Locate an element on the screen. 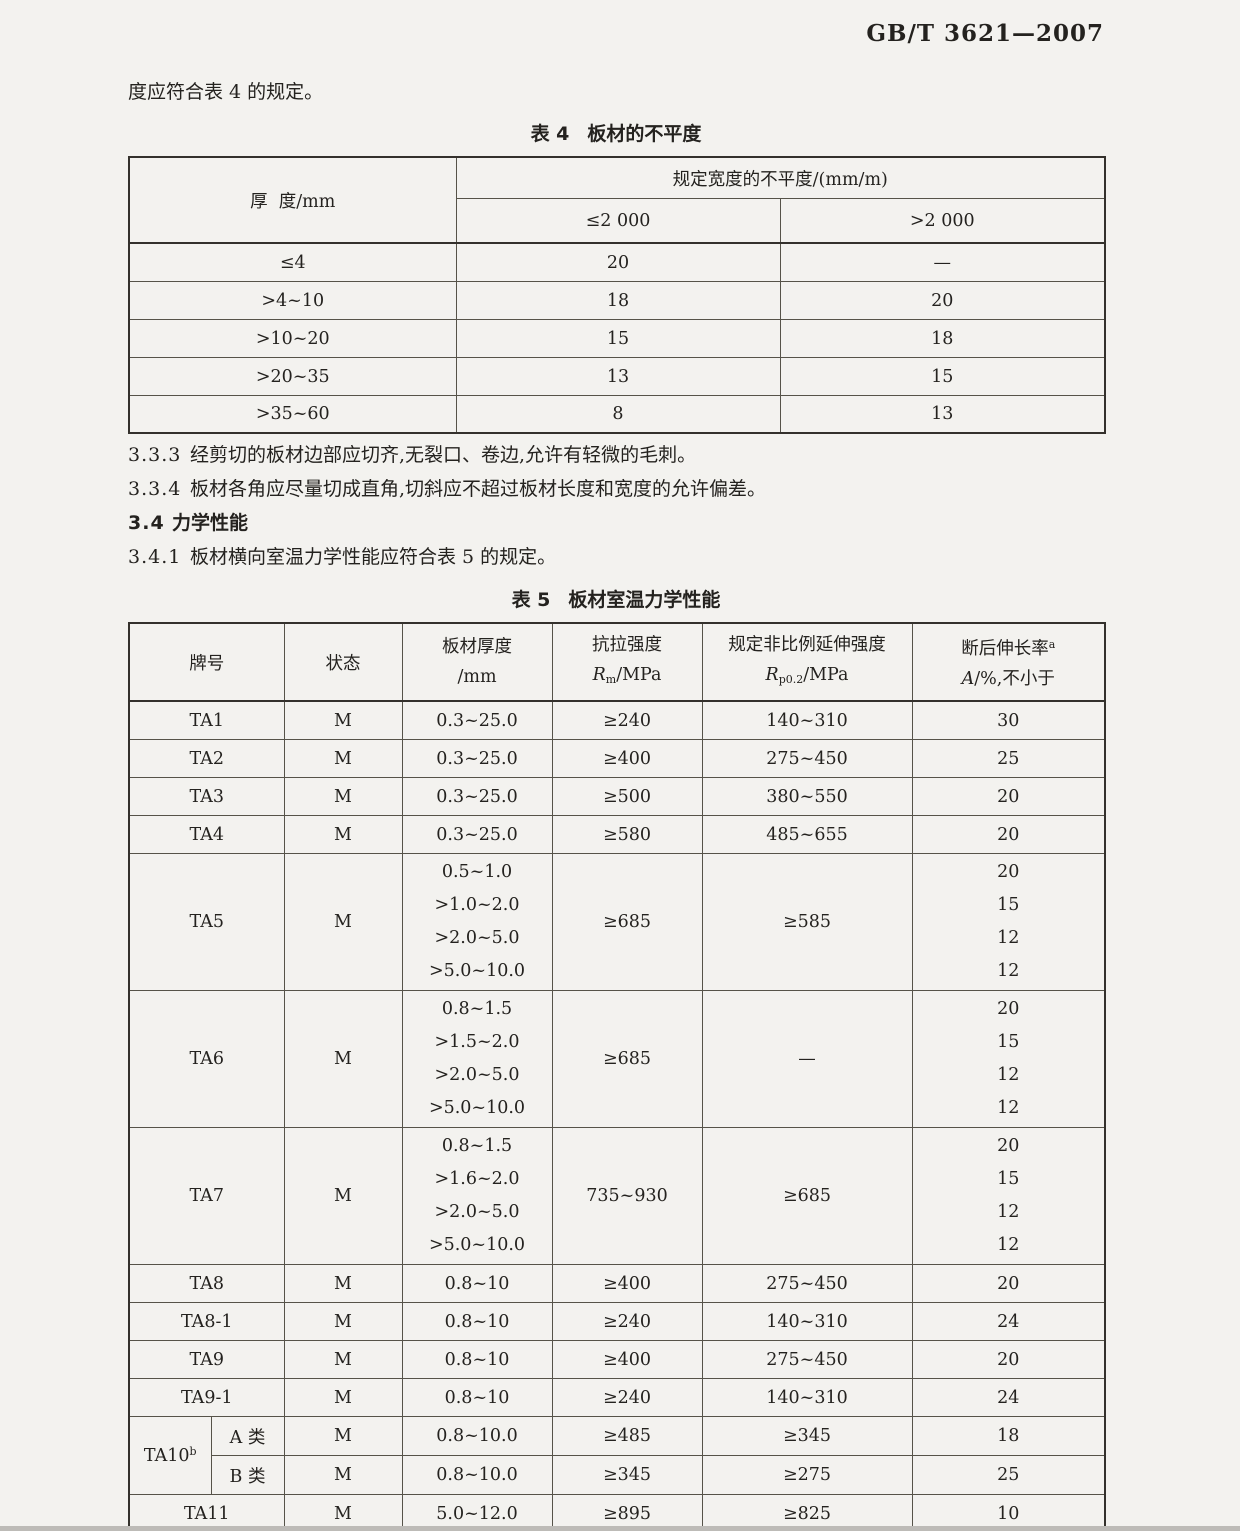 Image resolution: width=1240 pixels, height=1531 pixels. table-cell: TA7 is located at coordinates (206, 1196).